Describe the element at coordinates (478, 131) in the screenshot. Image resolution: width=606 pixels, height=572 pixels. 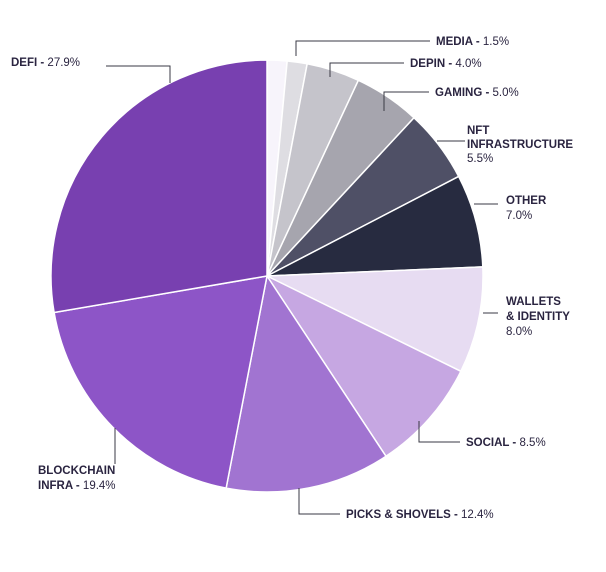
I see `slice-label-line: NFT` at that location.